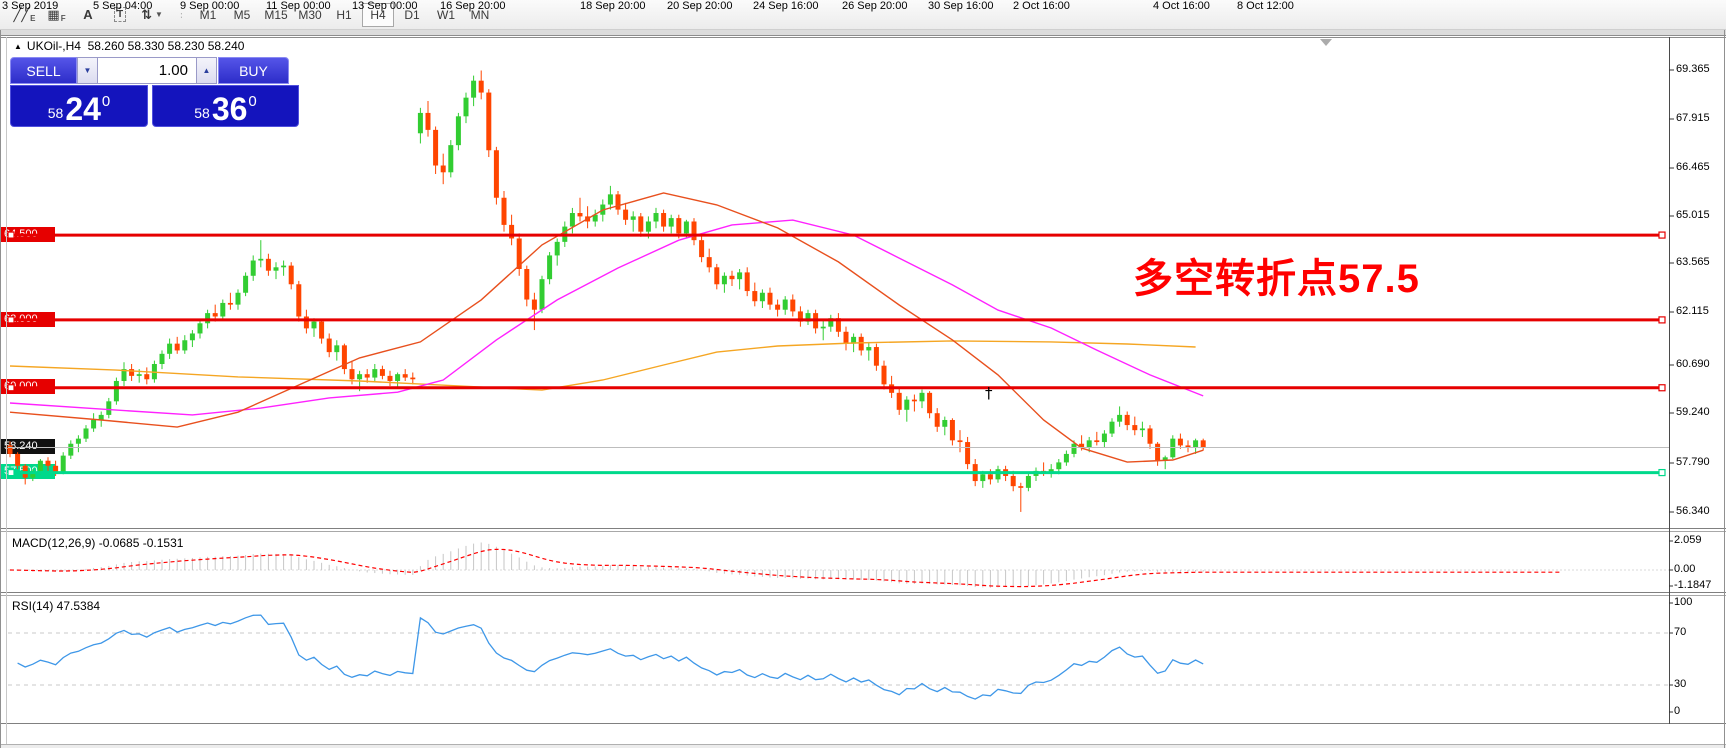 This screenshot has height=748, width=1726. I want to click on macd-rsi-separator, so click(863, 592).